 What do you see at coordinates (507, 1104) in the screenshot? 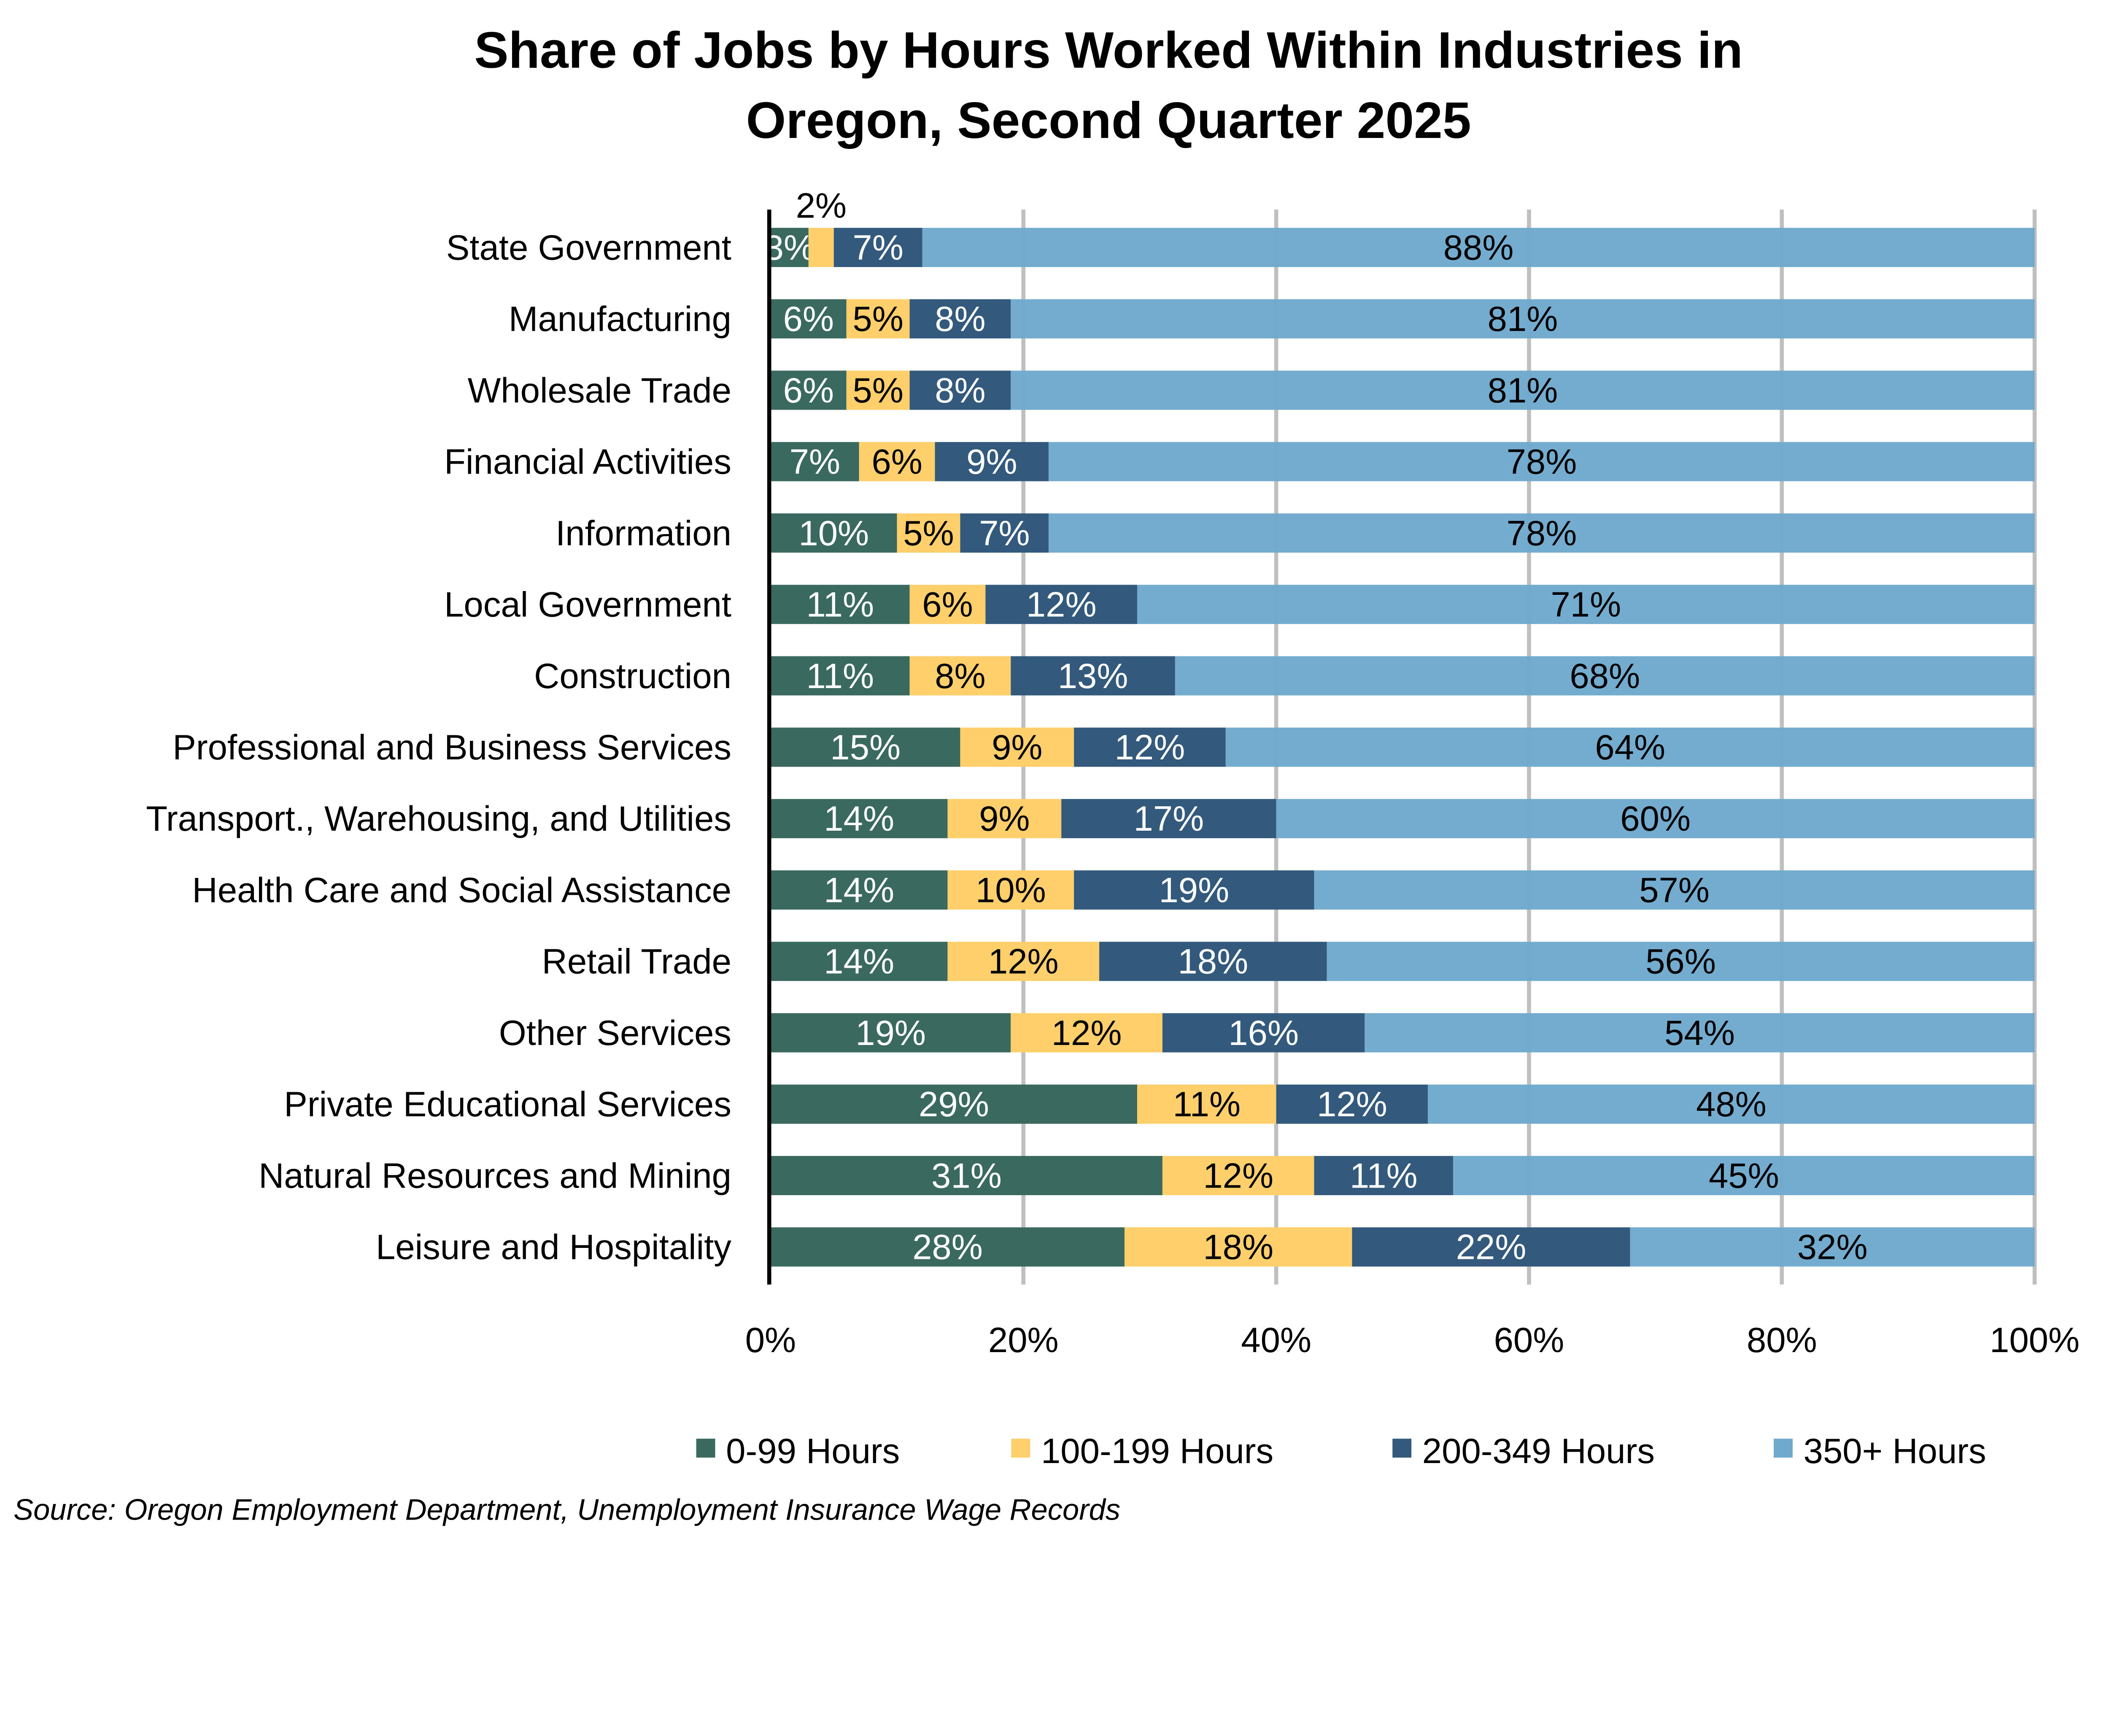
I see `category-label: Private Educational Services` at bounding box center [507, 1104].